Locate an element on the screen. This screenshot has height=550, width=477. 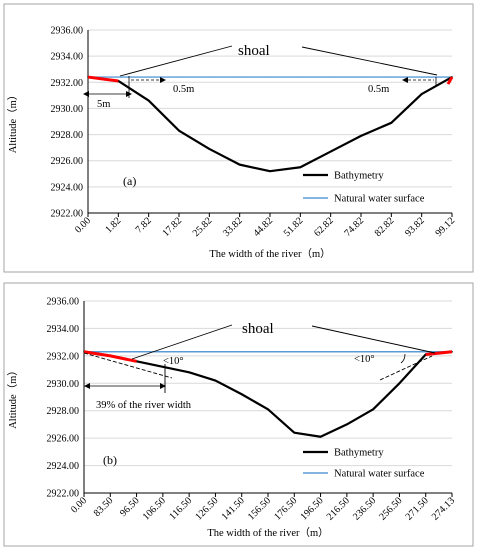
angle-label-right: <10° is located at coordinates (364, 359).